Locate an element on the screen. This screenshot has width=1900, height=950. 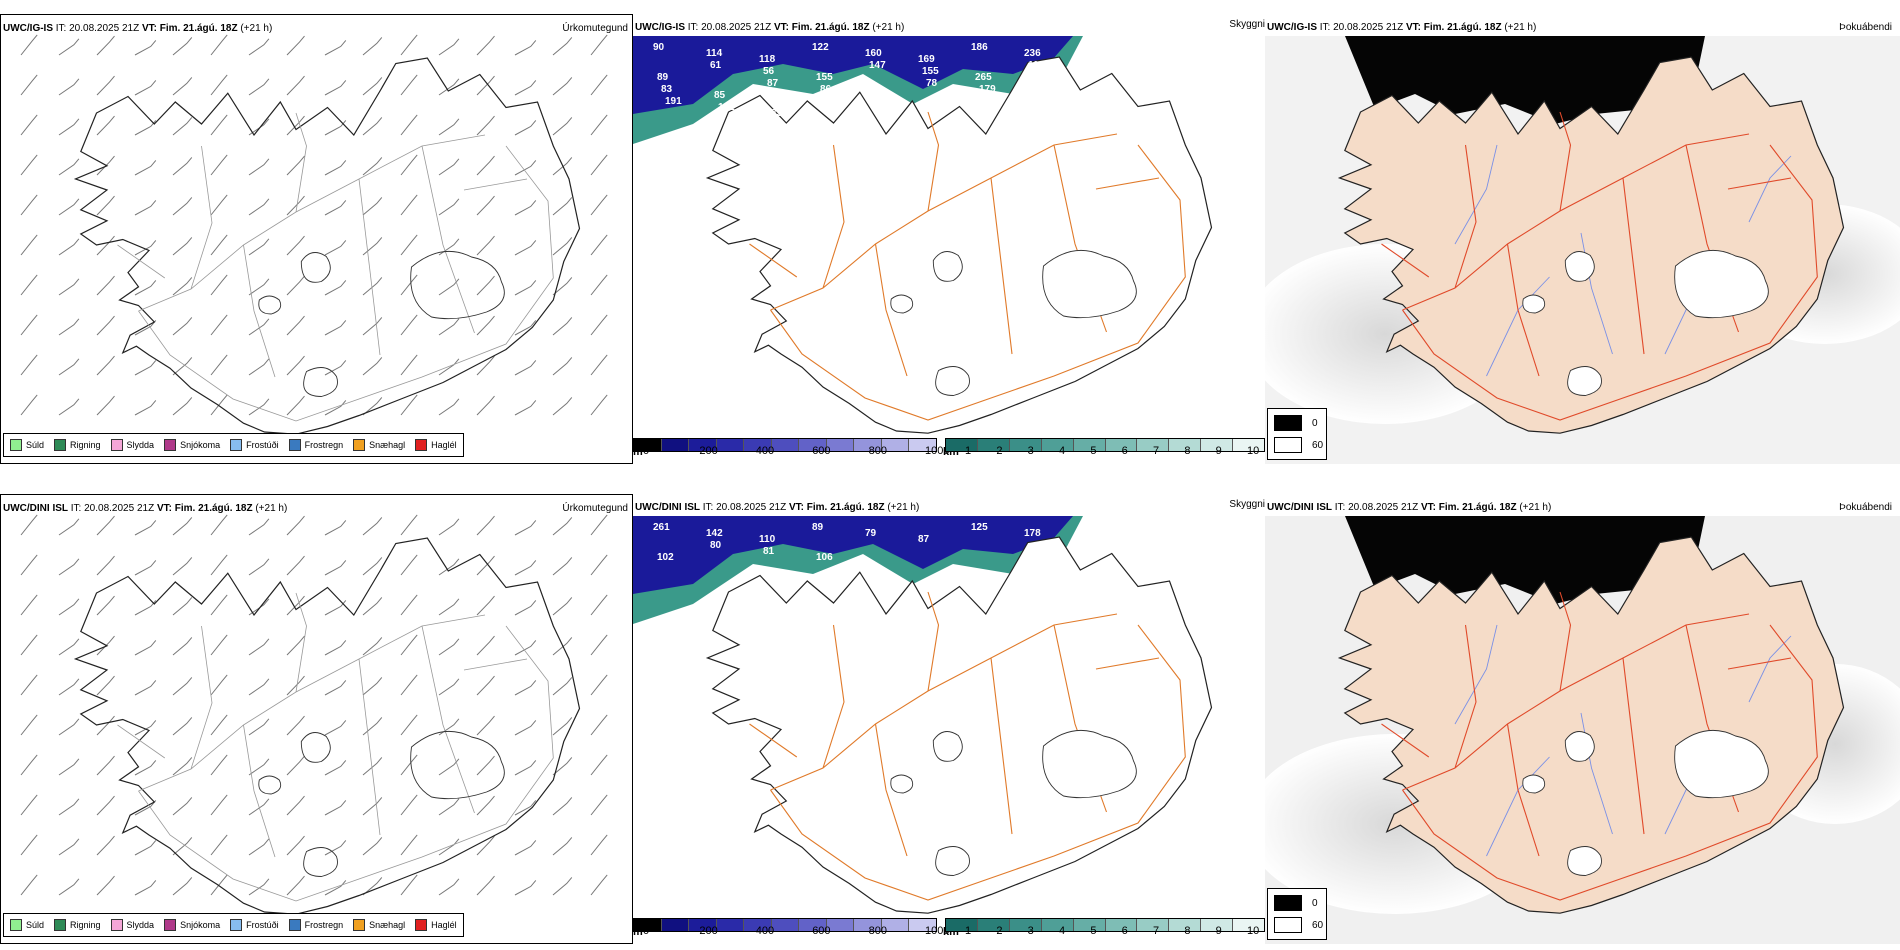
visibility-value: 186 is located at coordinates (1040, 95).